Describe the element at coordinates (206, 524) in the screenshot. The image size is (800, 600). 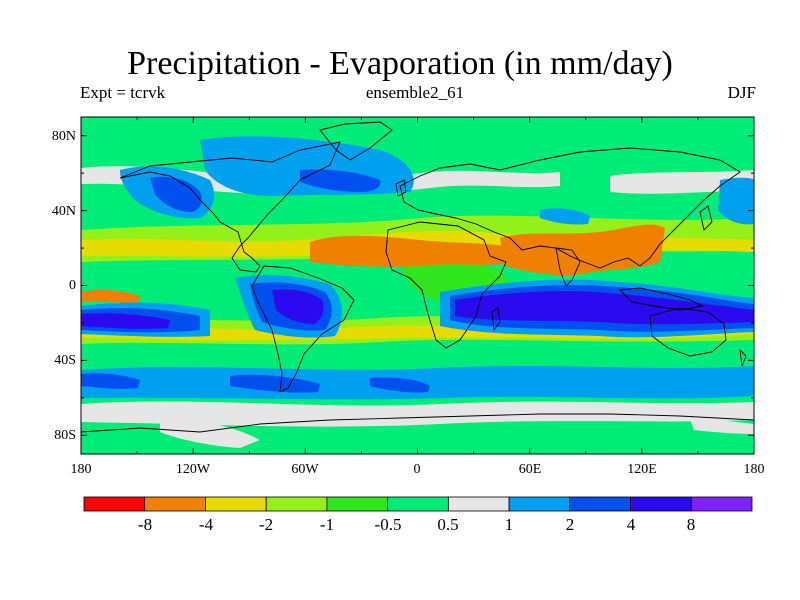
I see `colorbar-label-m4: -4` at that location.